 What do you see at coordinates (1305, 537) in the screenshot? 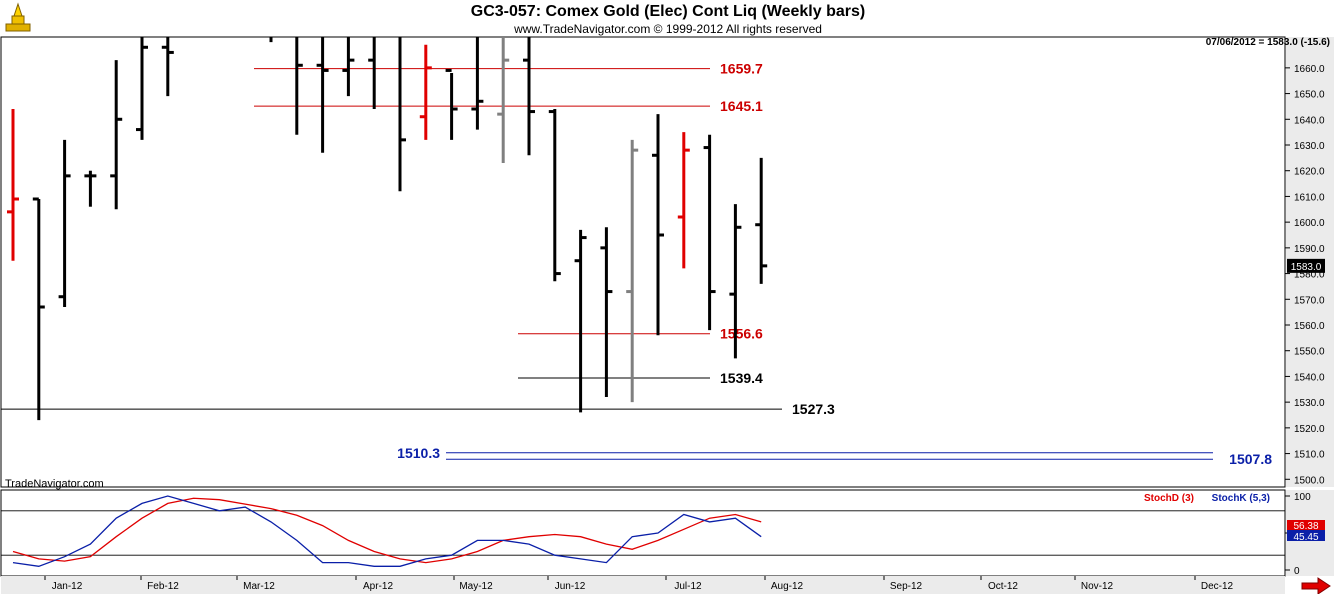
I see `stochk-last-value: 45.45` at bounding box center [1305, 537].